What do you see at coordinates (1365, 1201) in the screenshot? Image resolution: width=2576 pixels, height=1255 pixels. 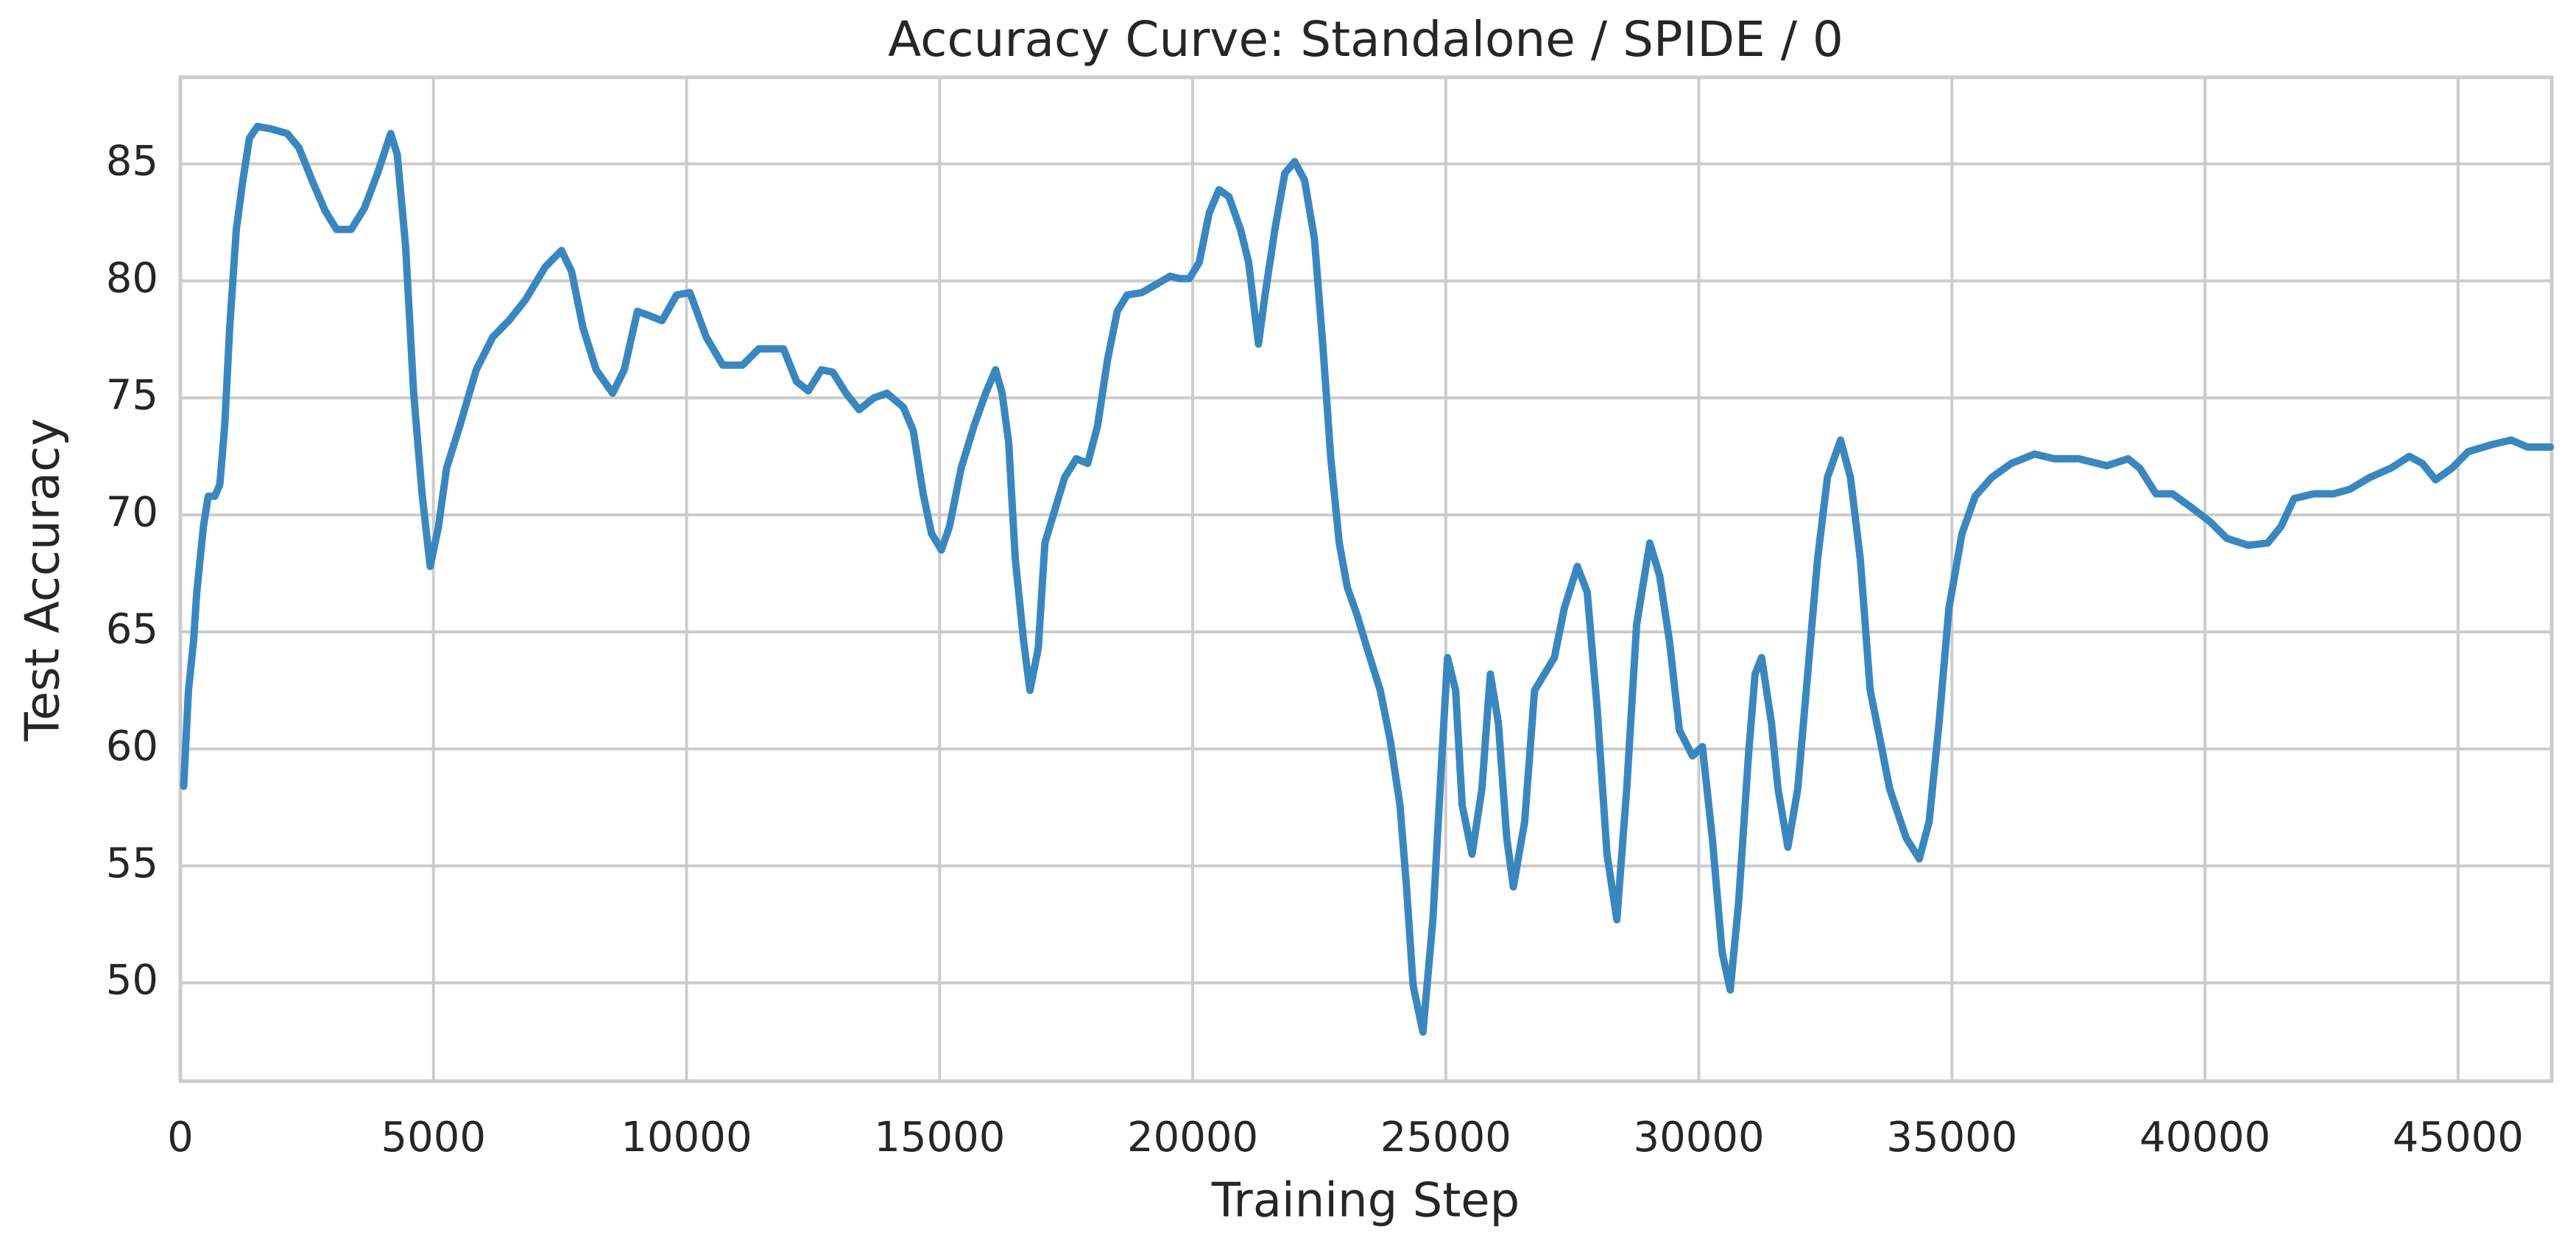 I see `x-axis-label: Training Step` at bounding box center [1365, 1201].